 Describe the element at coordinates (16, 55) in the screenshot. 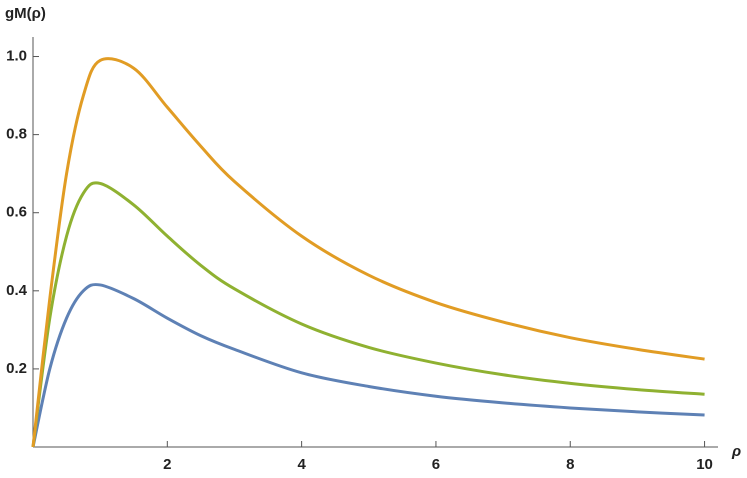

I see `y-tick-label: 1.0` at that location.